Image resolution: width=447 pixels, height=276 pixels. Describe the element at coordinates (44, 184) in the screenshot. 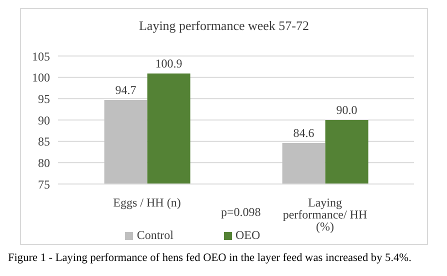

I see `y-tick-label: 75` at that location.